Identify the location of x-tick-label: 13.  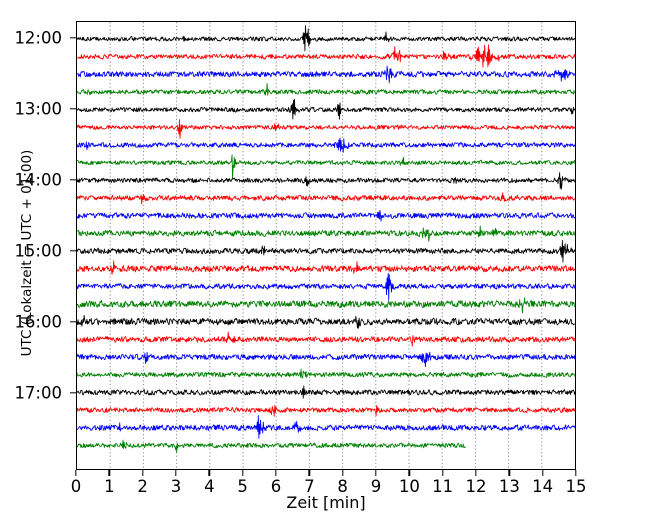
(509, 486).